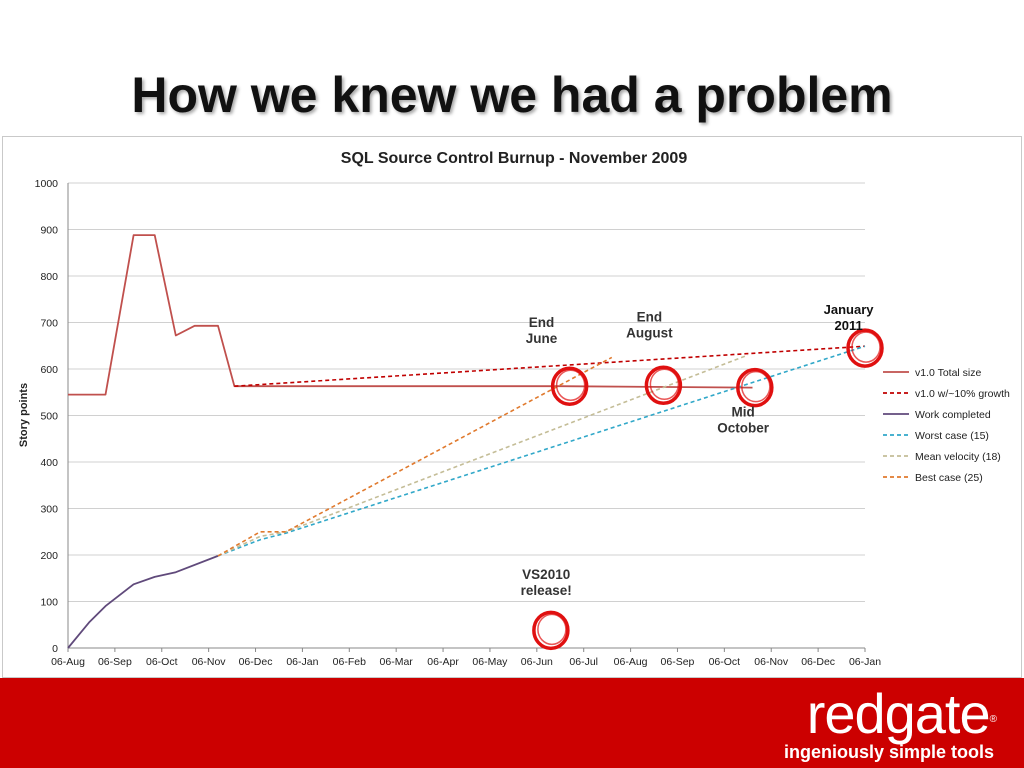 The width and height of the screenshot is (1024, 768). What do you see at coordinates (512, 95) in the screenshot?
I see `slide-title: How we knew we had a problem` at bounding box center [512, 95].